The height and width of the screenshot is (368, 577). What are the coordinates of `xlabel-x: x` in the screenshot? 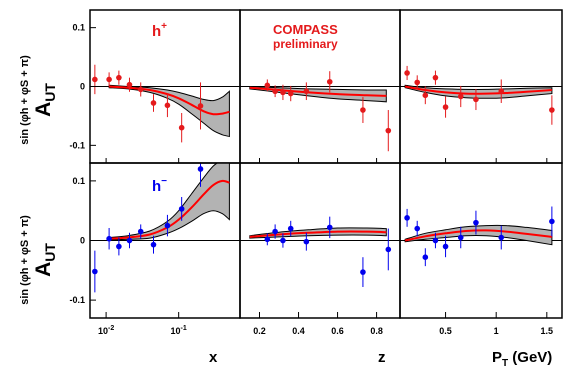 It's located at (213, 357).